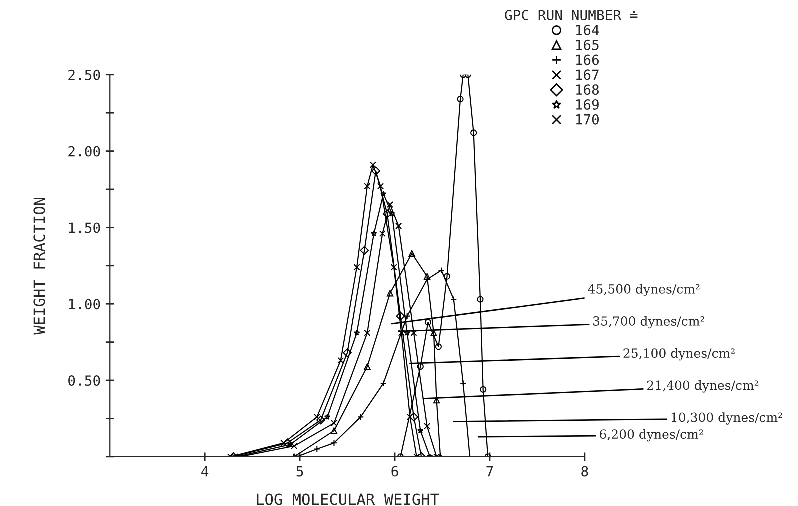  What do you see at coordinates (84, 304) in the screenshot?
I see `y-tick-label: 1.00` at bounding box center [84, 304].